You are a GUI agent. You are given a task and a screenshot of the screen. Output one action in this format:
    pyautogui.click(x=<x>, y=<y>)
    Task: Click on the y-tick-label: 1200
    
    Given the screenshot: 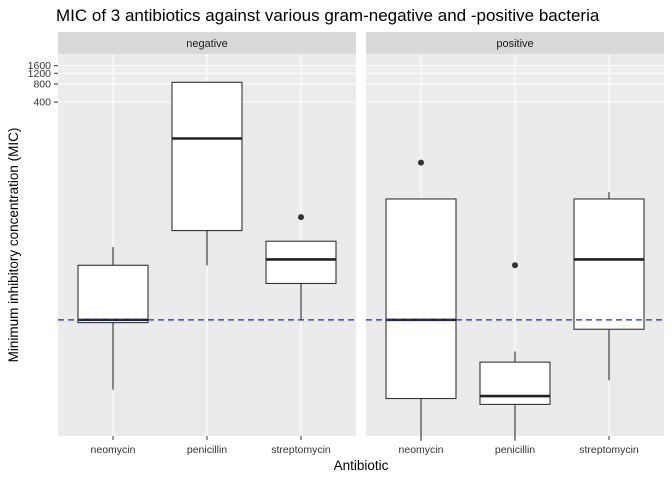 What is the action you would take?
    pyautogui.click(x=40, y=74)
    